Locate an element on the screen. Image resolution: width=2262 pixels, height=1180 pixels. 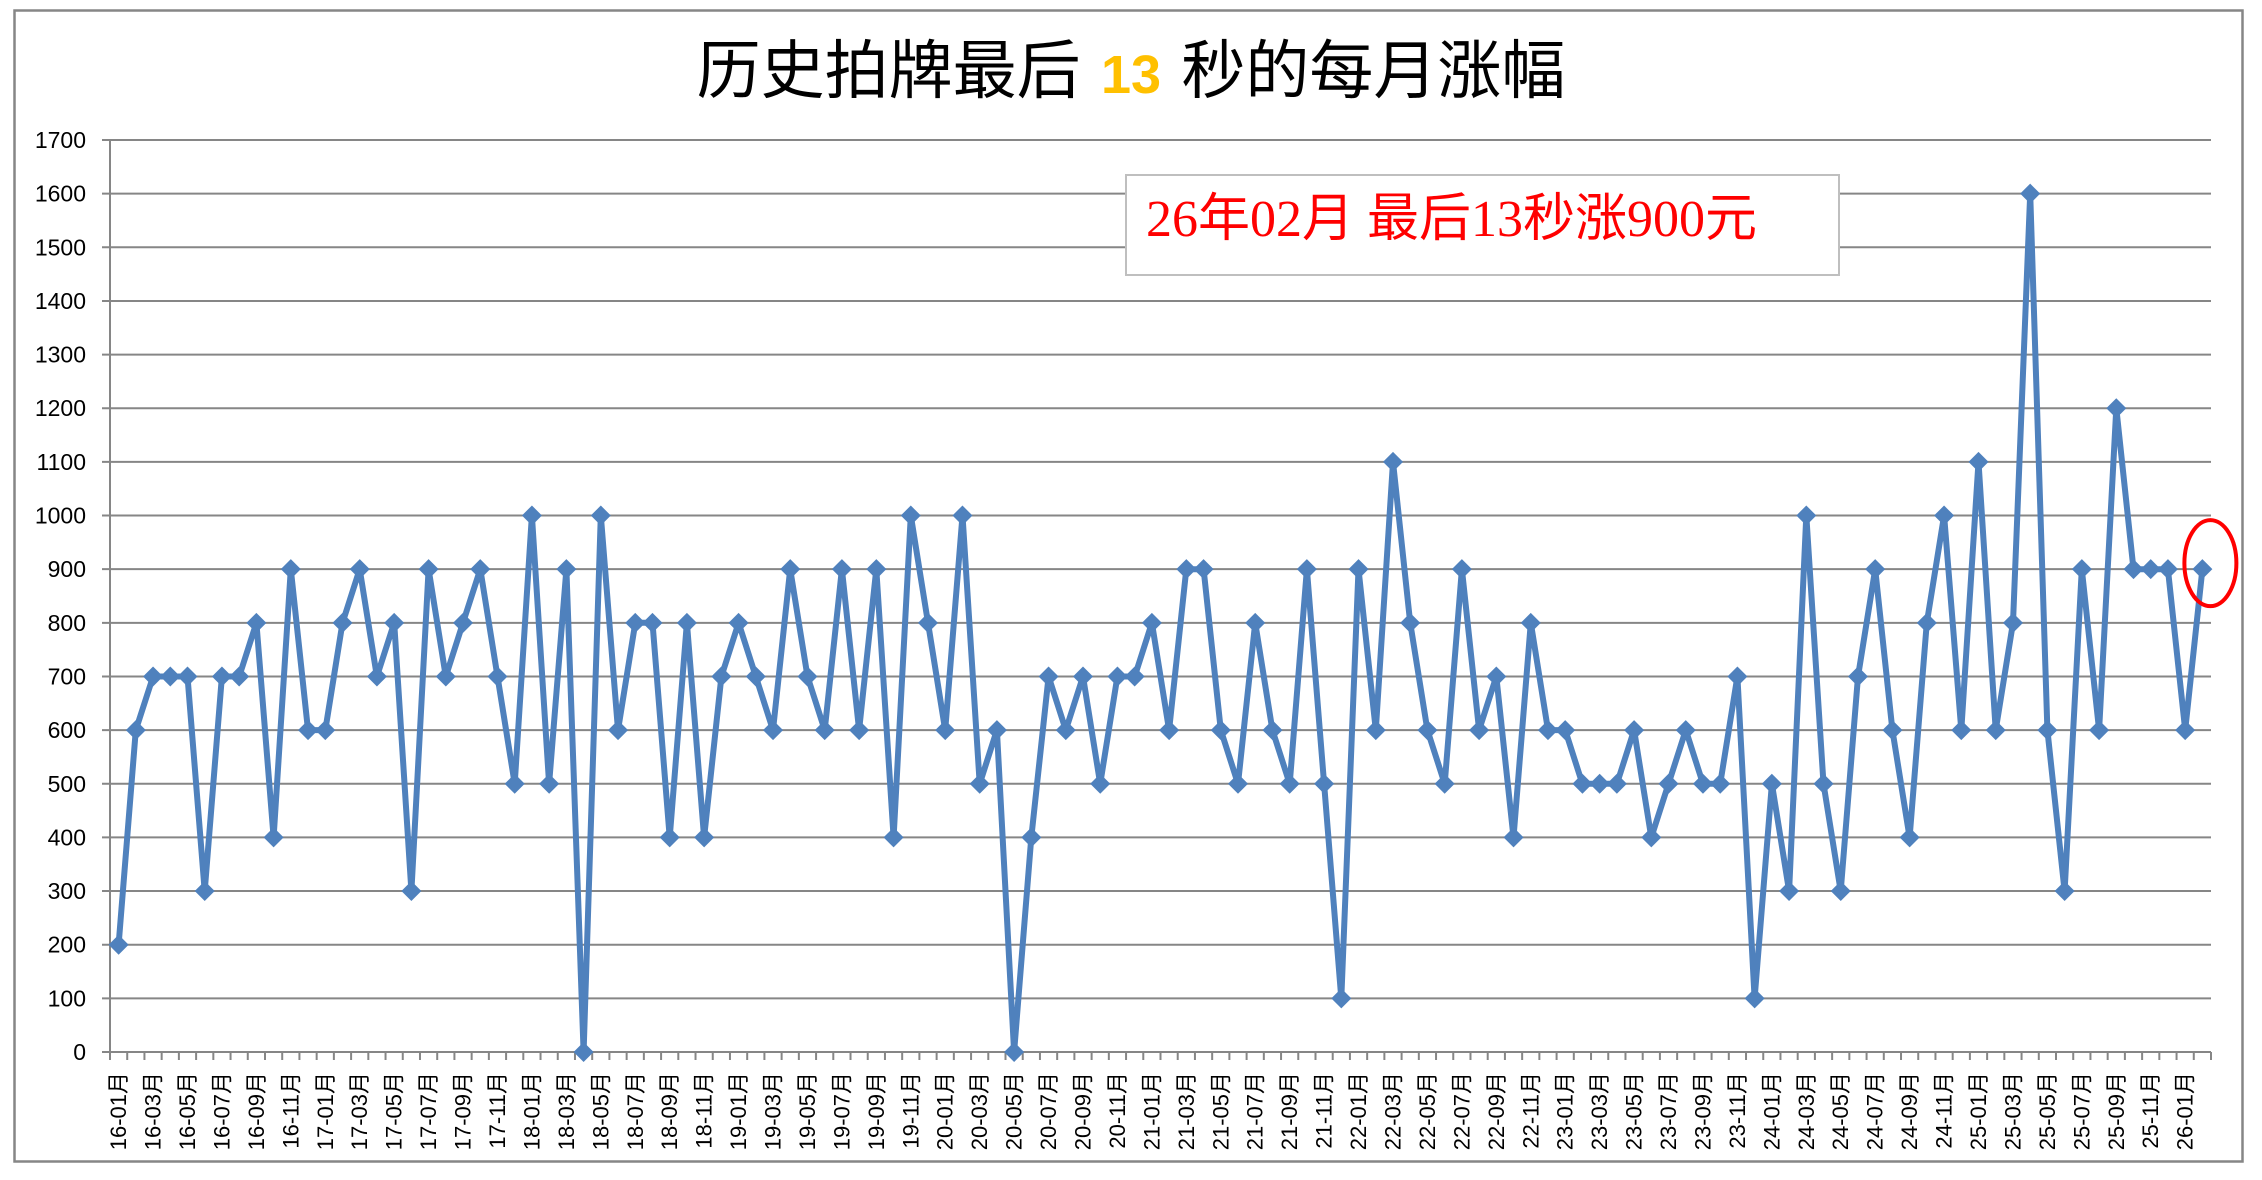
x-tick-label: 22-09月 is located at coordinates (1496, 1111).